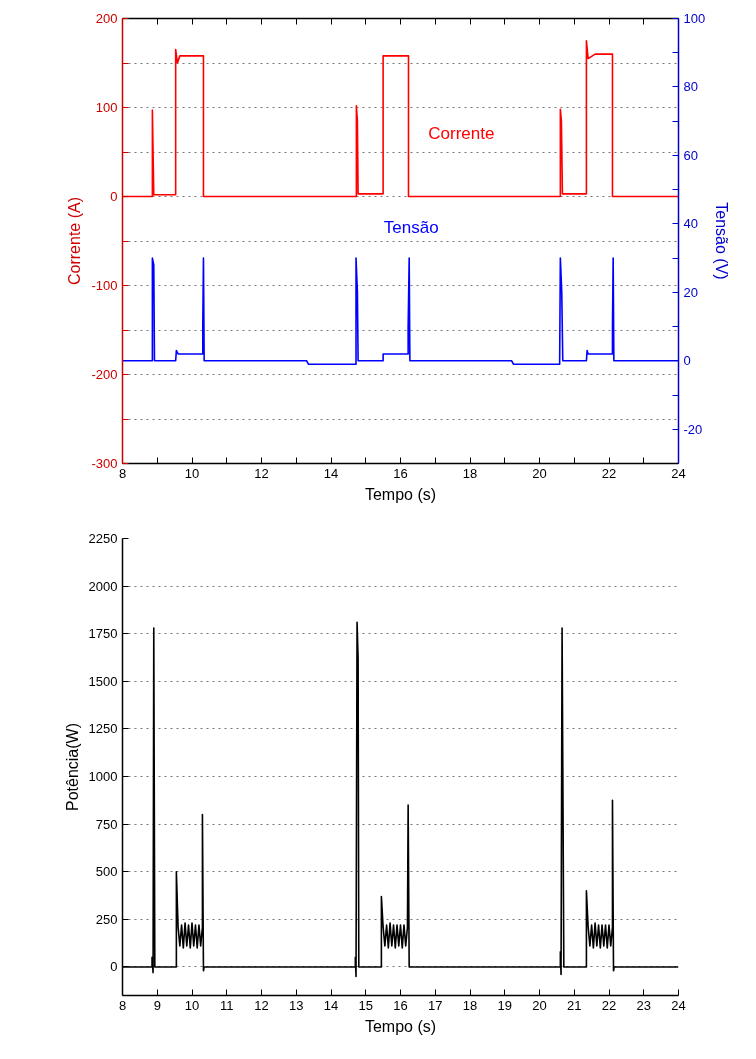 The height and width of the screenshot is (1059, 756). Describe the element at coordinates (103, 634) in the screenshot. I see `y-tick-label: 1750` at that location.